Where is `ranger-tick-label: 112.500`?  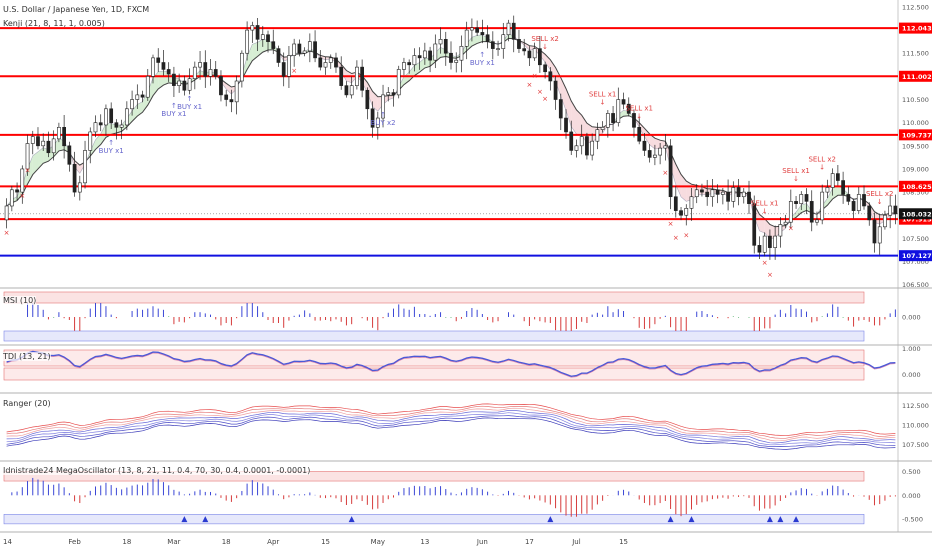 ranger-tick-label: 112.500 is located at coordinates (915, 406).